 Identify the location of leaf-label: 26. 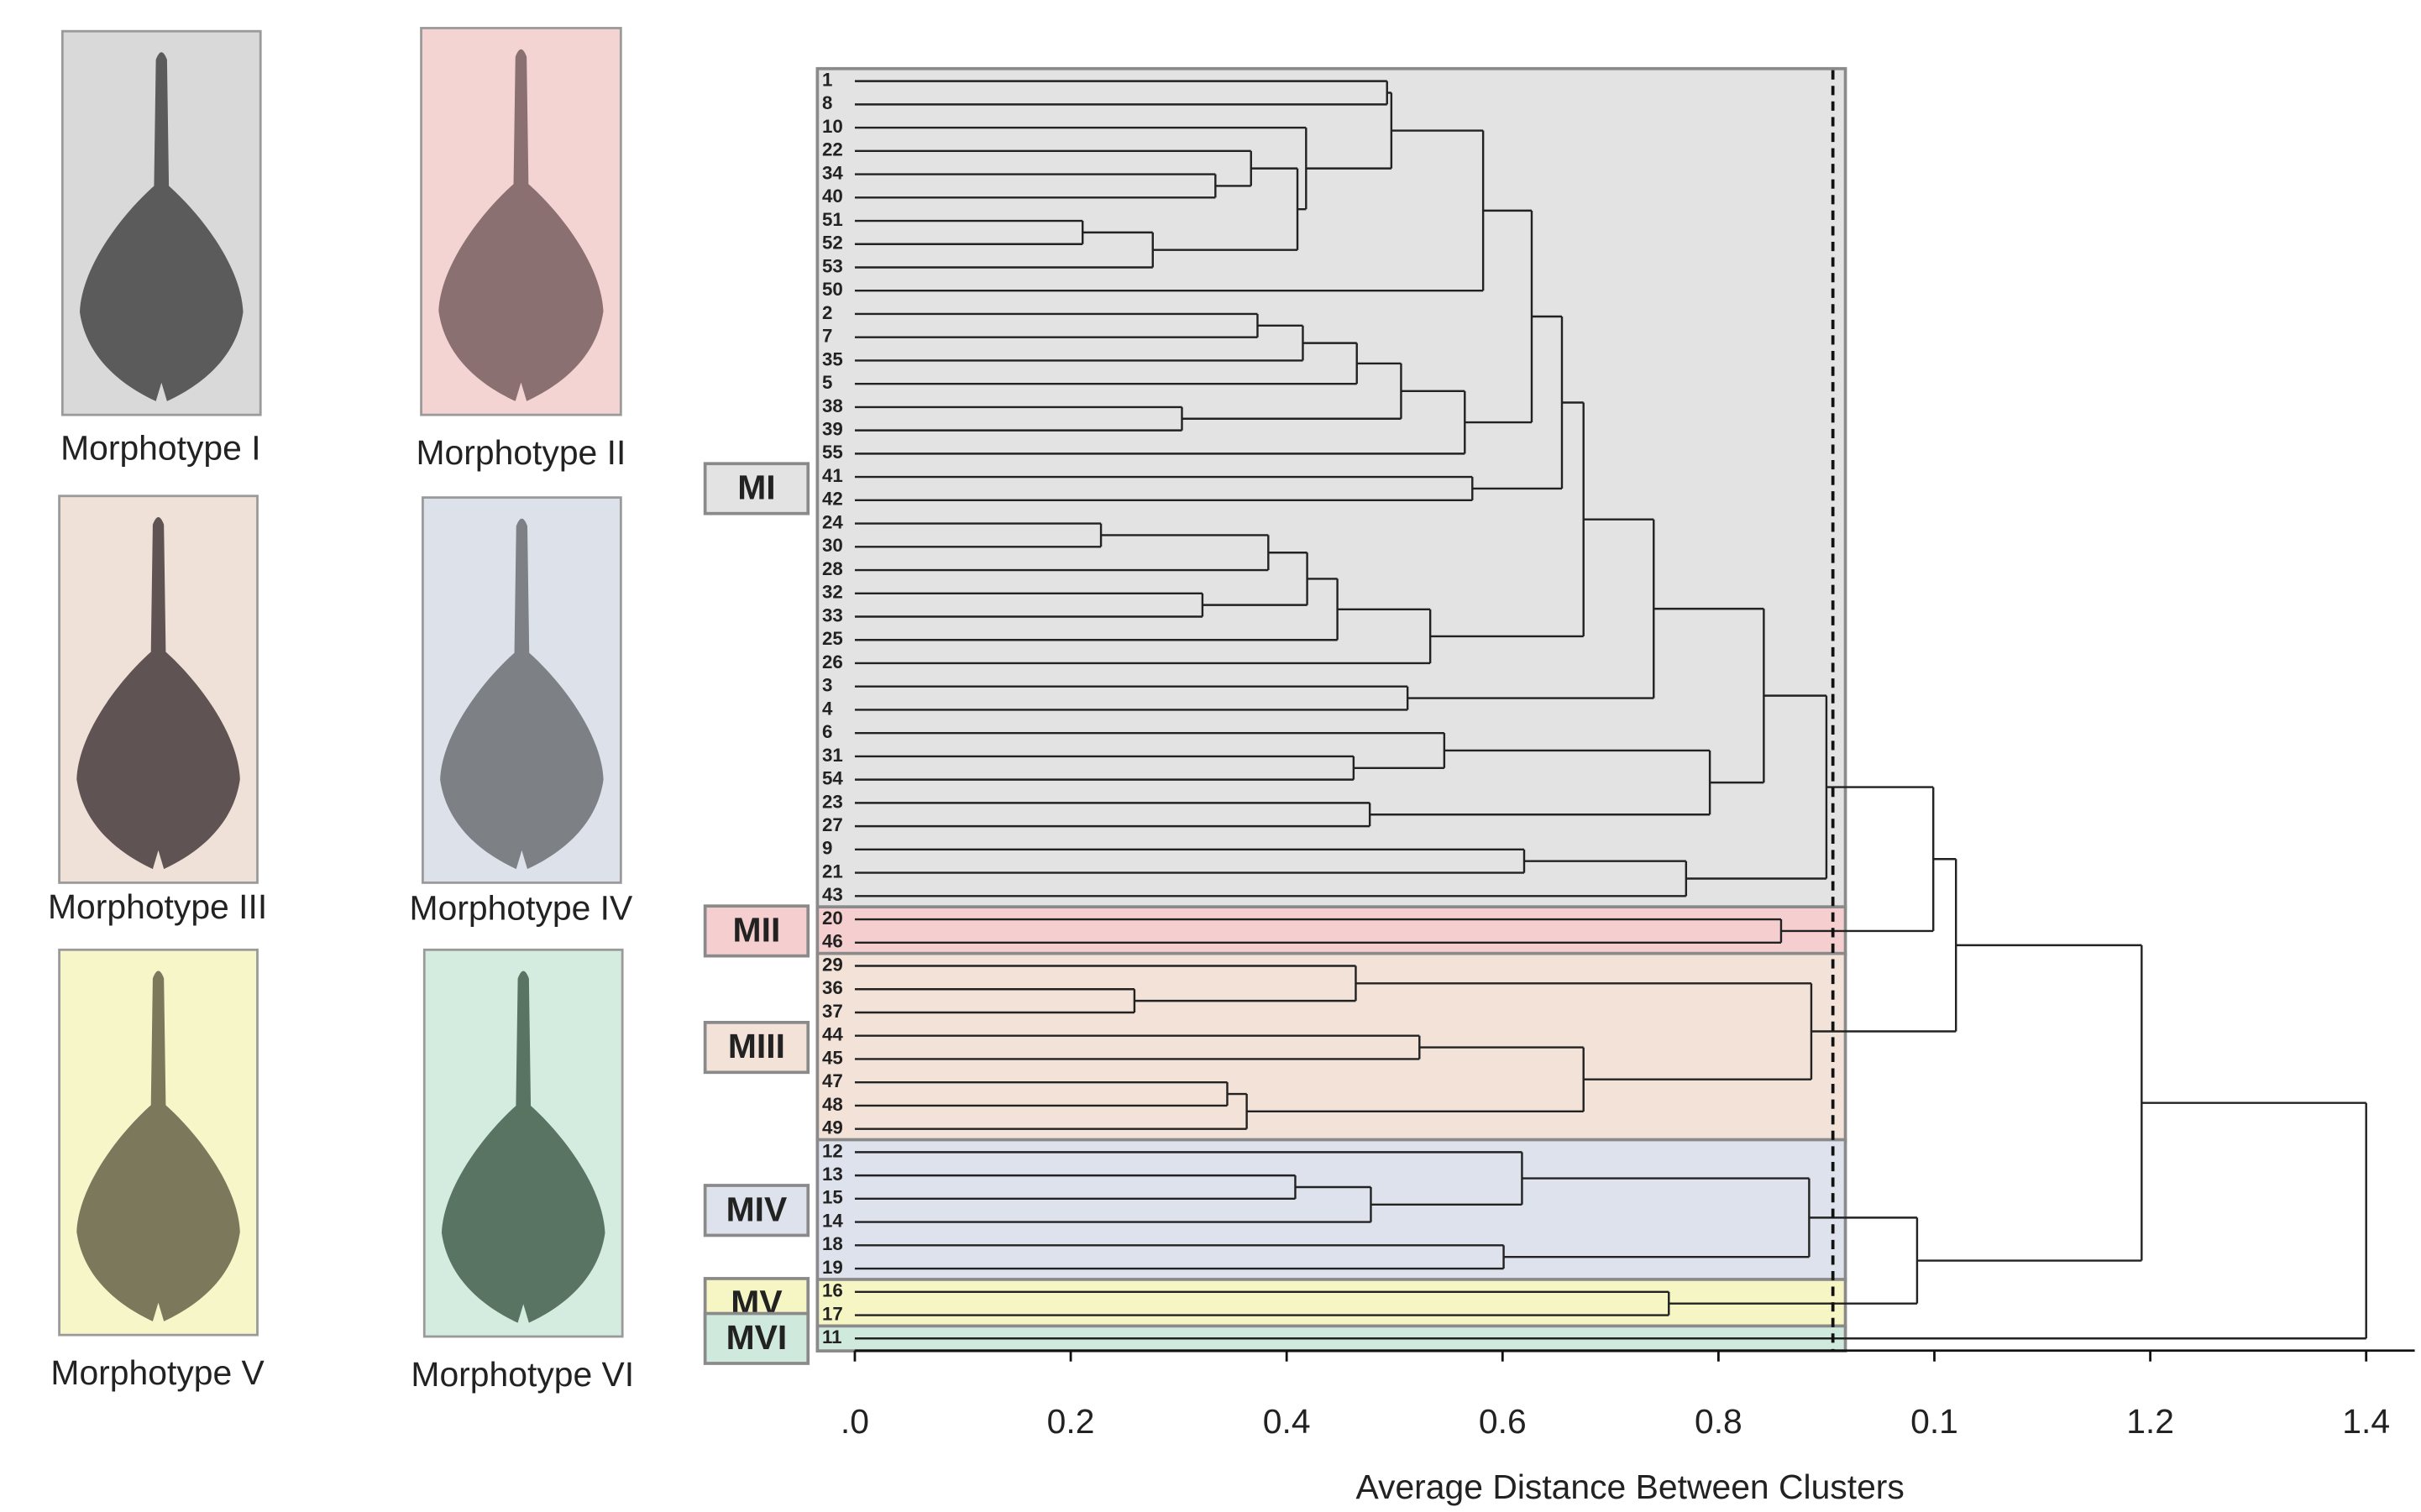
(832, 661).